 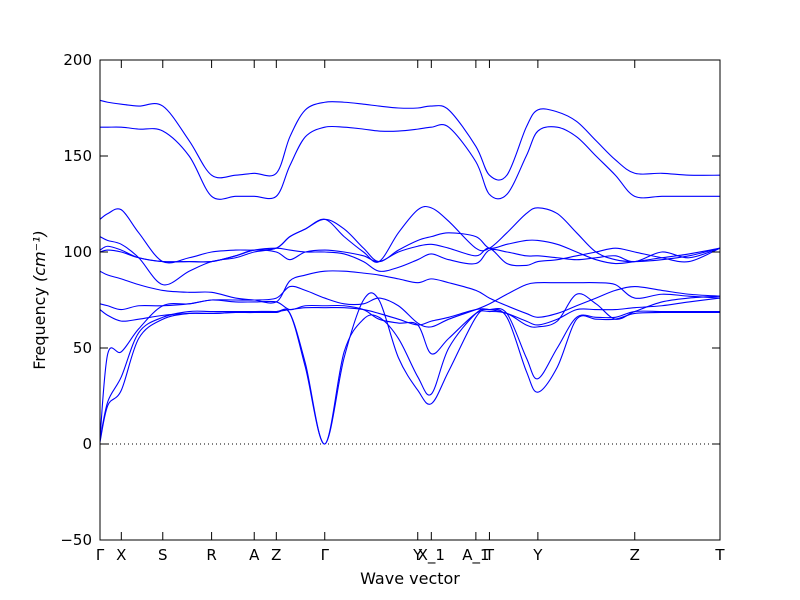 I want to click on y-axis-label: Frequency (cm⁻¹), so click(x=39, y=299).